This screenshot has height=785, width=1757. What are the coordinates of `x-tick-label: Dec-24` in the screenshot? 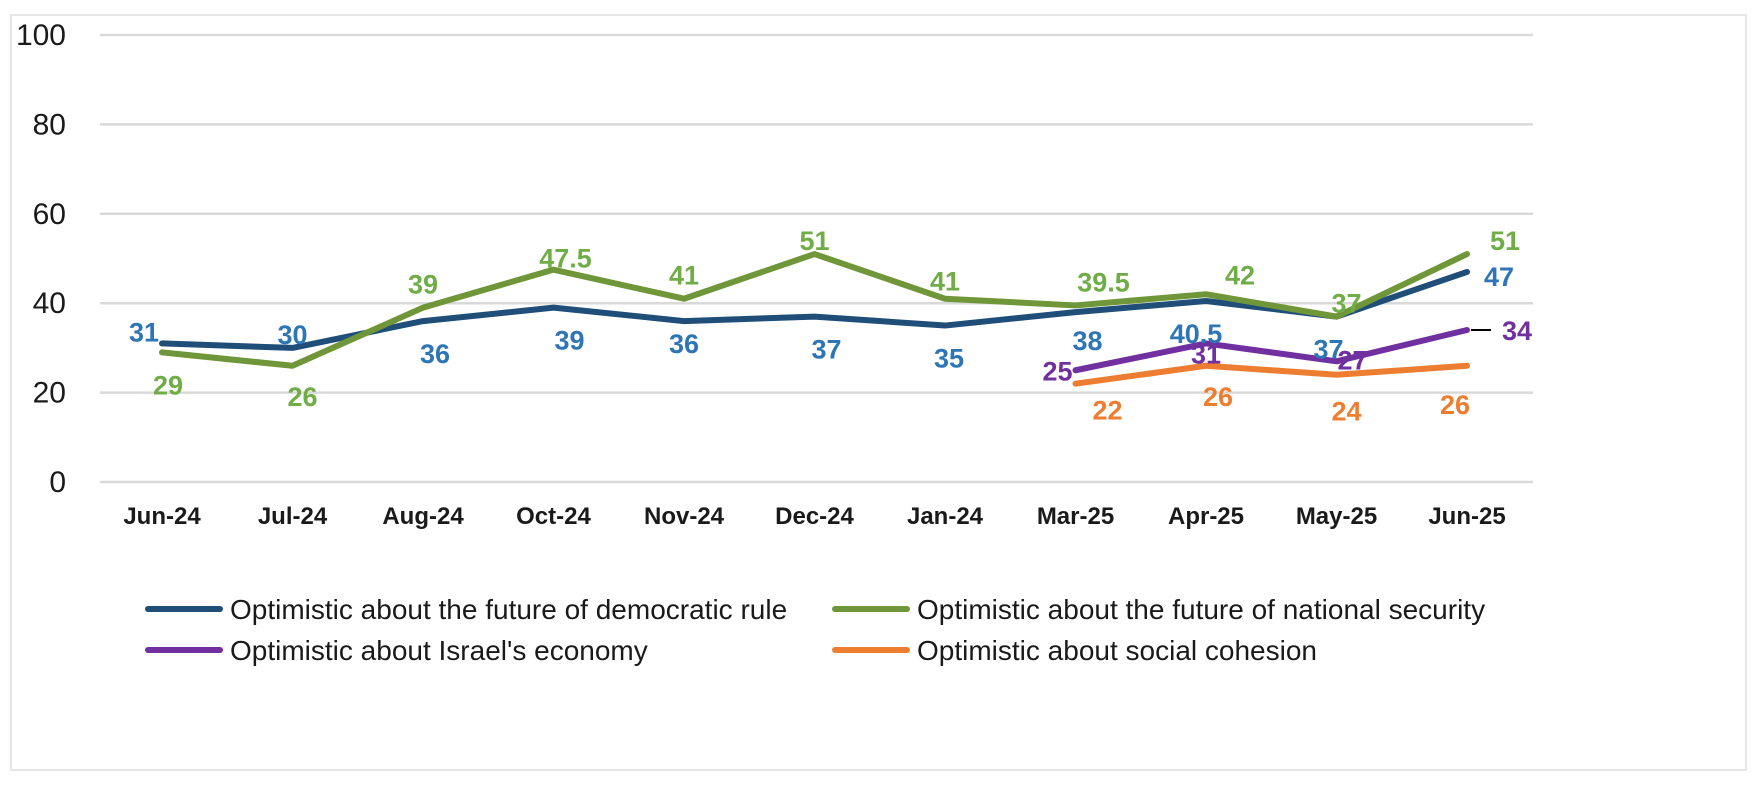 It's located at (814, 516).